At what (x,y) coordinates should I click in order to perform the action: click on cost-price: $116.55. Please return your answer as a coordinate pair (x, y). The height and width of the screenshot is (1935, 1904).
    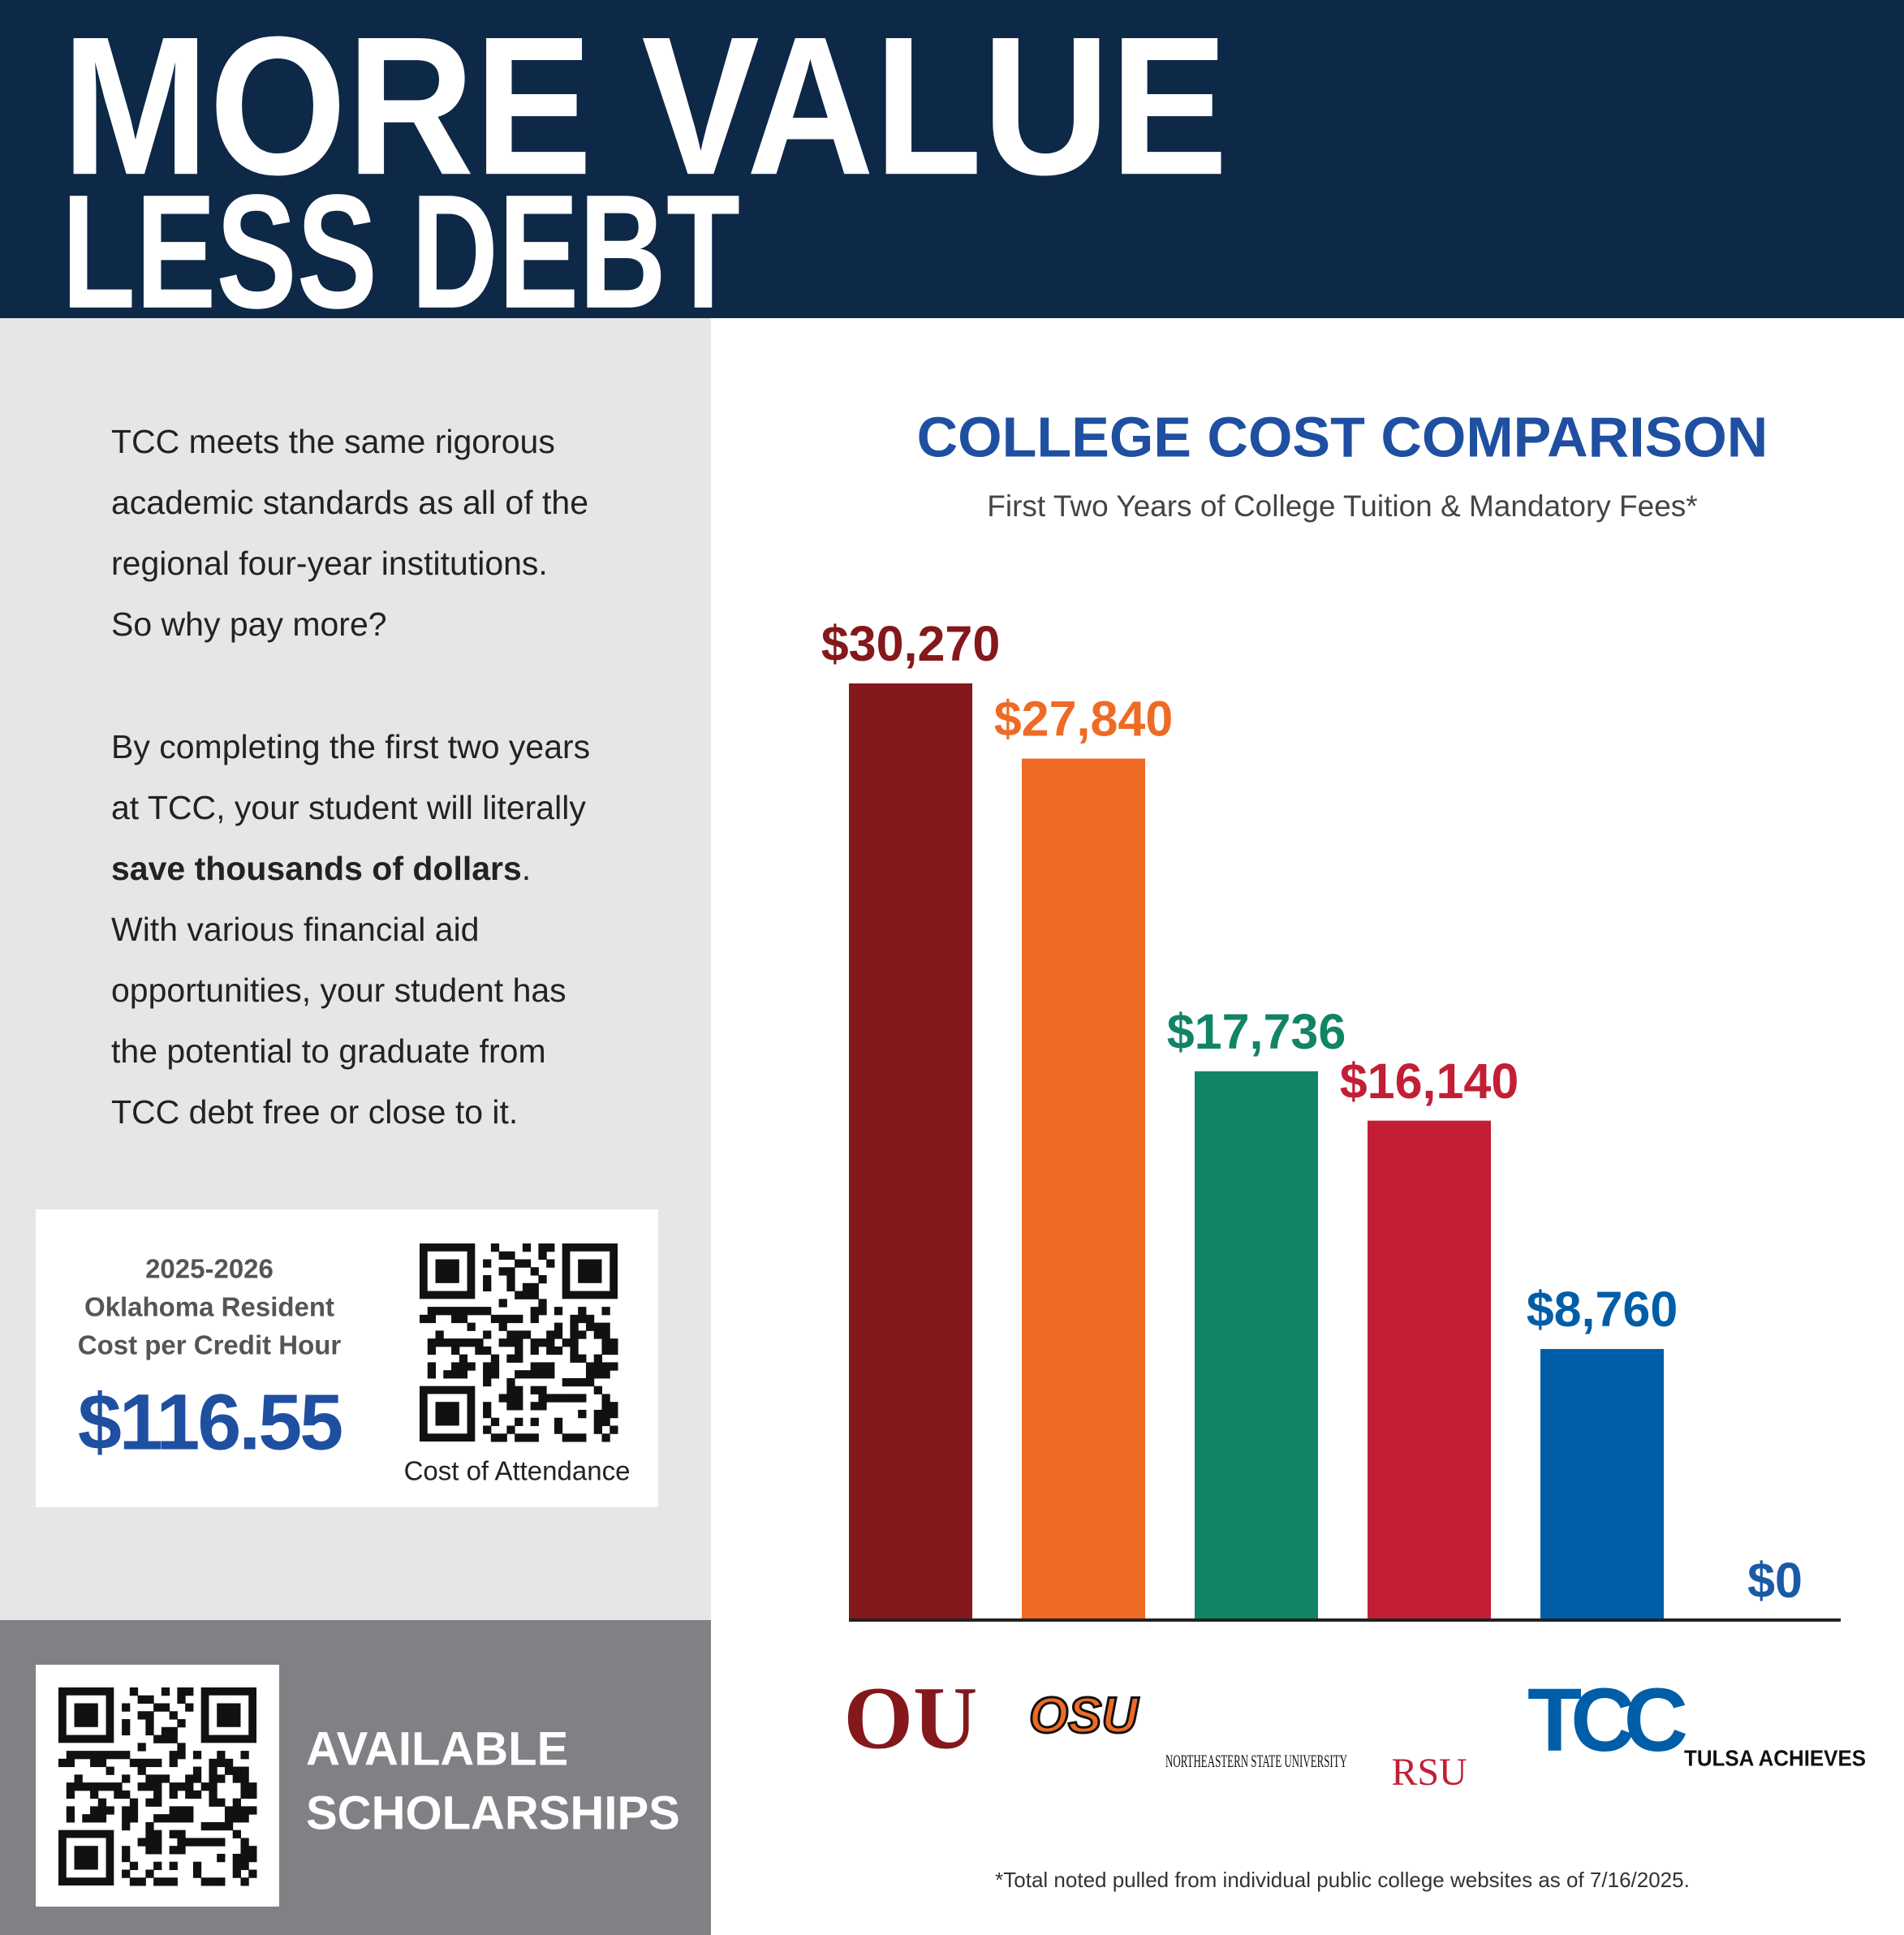
    Looking at the image, I should click on (210, 1422).